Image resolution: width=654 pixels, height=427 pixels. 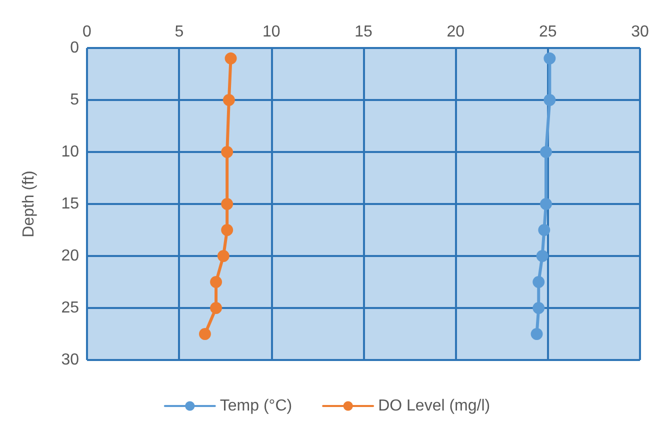 I want to click on legend-label: DO Level (mg/l), so click(x=434, y=406).